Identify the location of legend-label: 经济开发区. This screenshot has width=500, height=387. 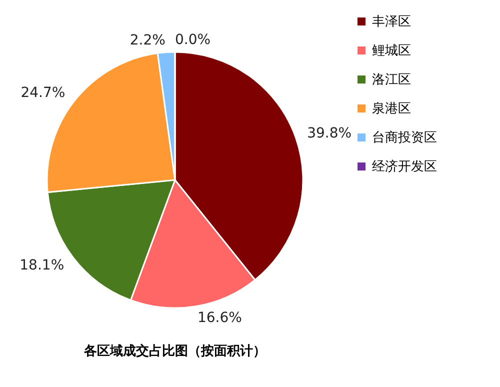
(404, 167).